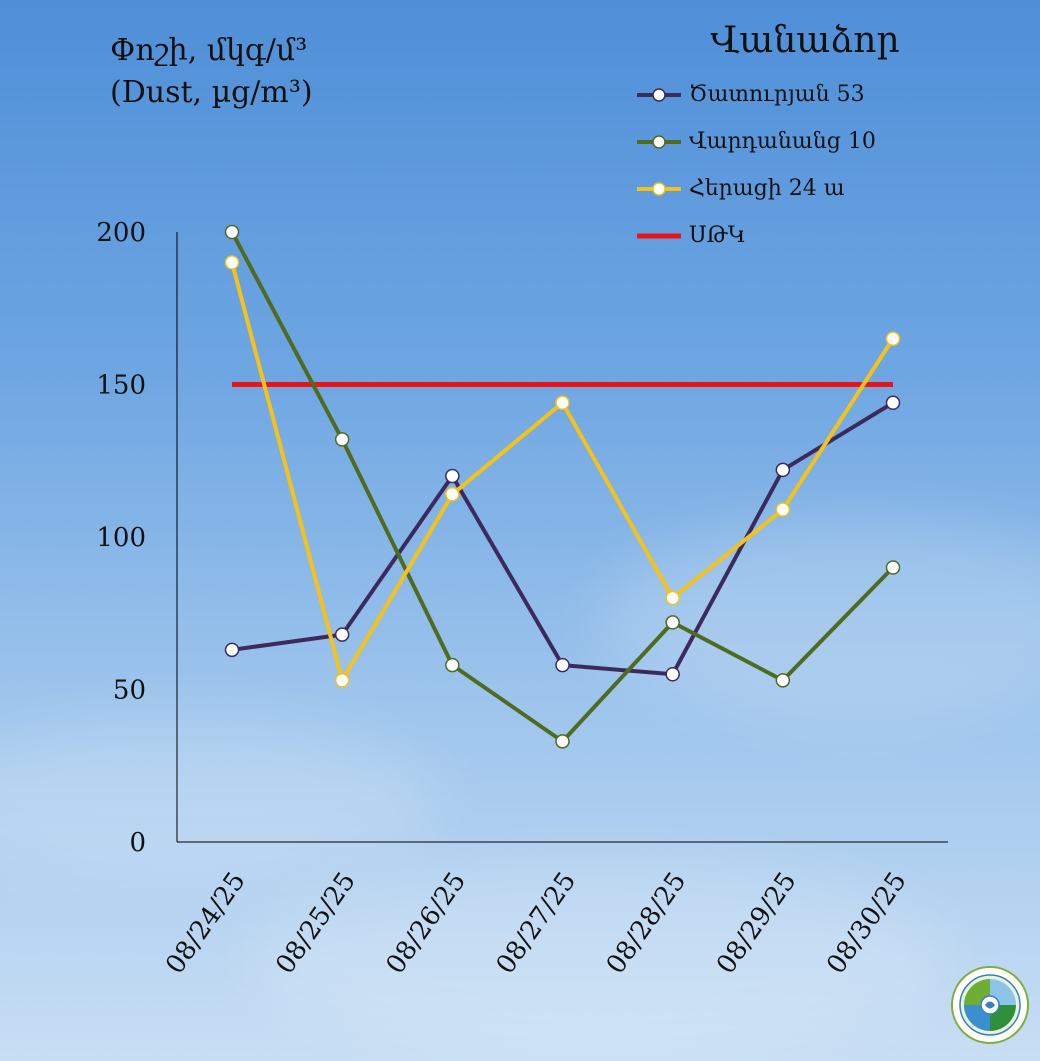 Image resolution: width=1040 pixels, height=1061 pixels. I want to click on x-tick-label: 08/24/25, so click(206, 923).